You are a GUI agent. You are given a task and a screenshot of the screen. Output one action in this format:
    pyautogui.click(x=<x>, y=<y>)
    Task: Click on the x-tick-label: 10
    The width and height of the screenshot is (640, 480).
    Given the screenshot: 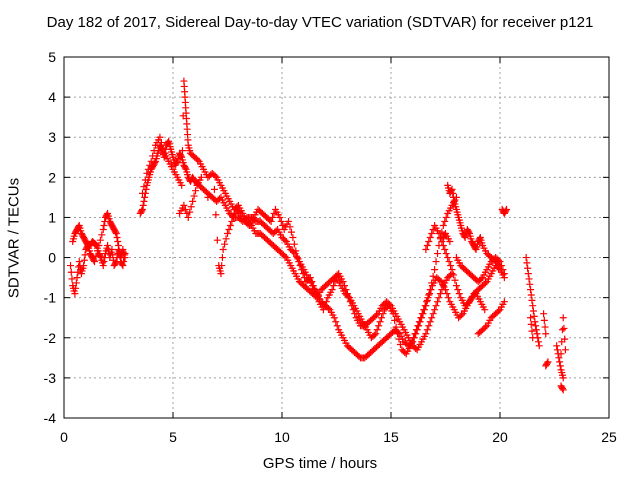 What is the action you would take?
    pyautogui.click(x=282, y=437)
    